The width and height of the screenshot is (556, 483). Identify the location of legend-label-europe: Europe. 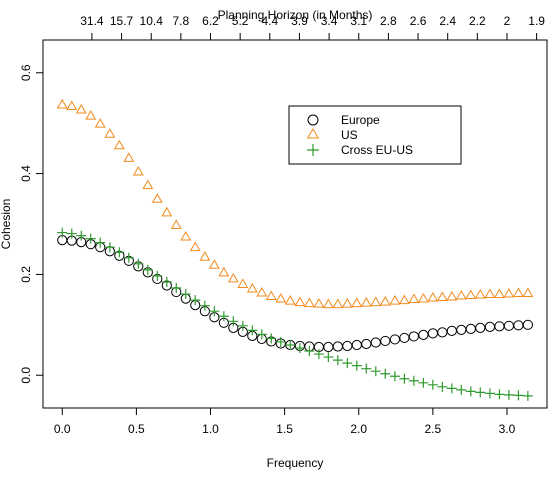
(360, 120).